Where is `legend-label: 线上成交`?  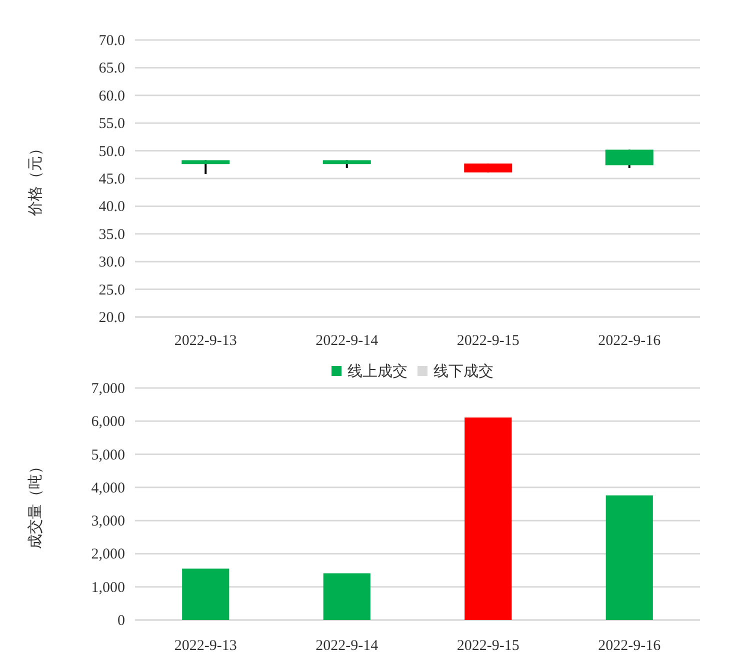 legend-label: 线上成交 is located at coordinates (378, 371).